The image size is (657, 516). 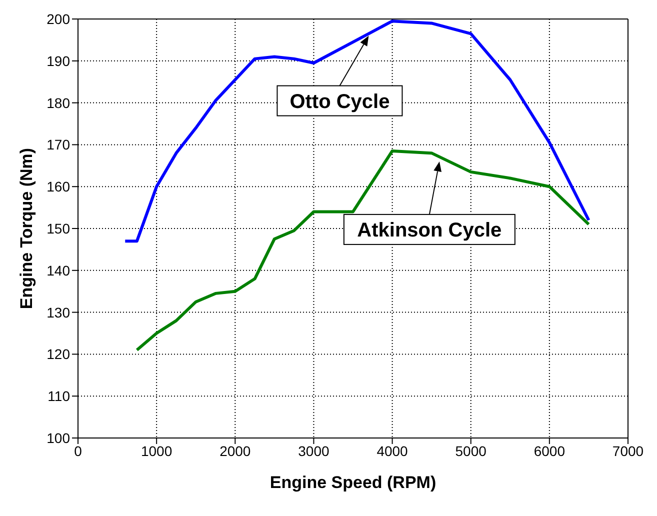 What do you see at coordinates (58, 18) in the screenshot?
I see `y-tick-label: 200` at bounding box center [58, 18].